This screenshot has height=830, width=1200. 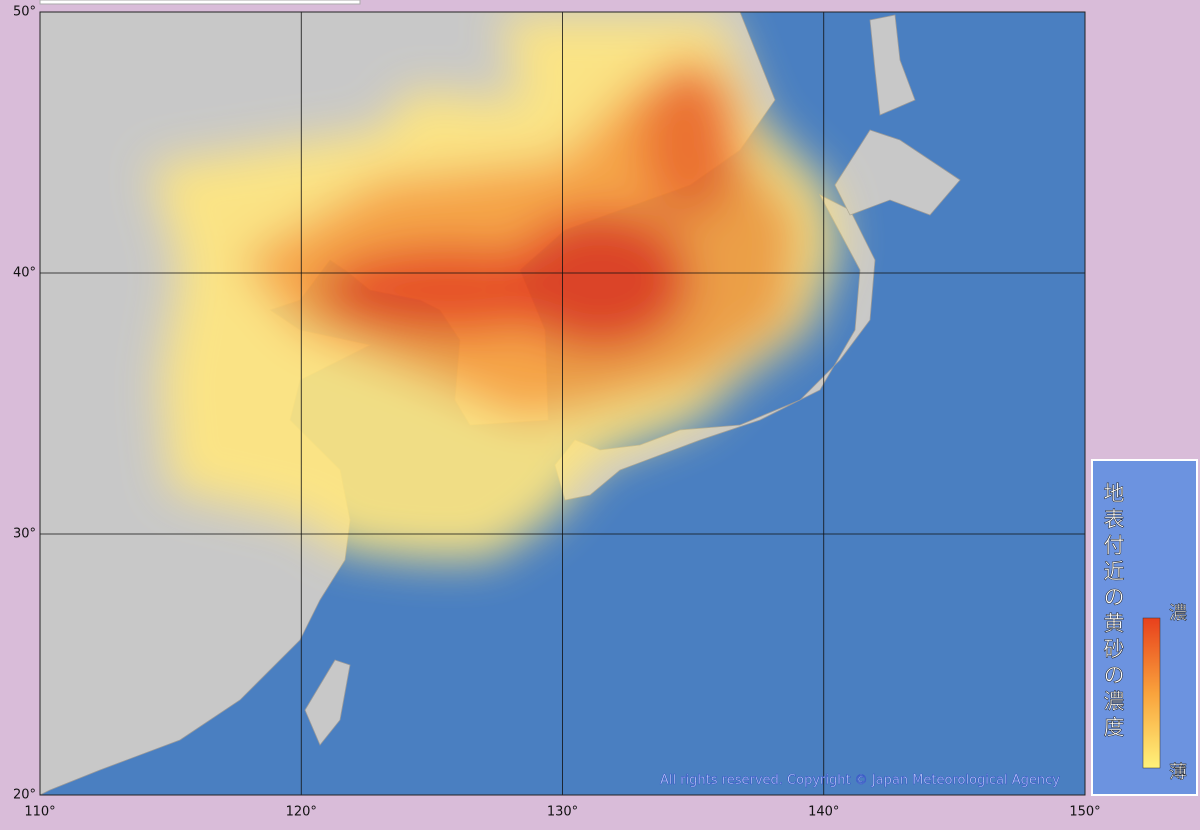 I want to click on lon-tick-label: 130°, so click(x=562, y=812).